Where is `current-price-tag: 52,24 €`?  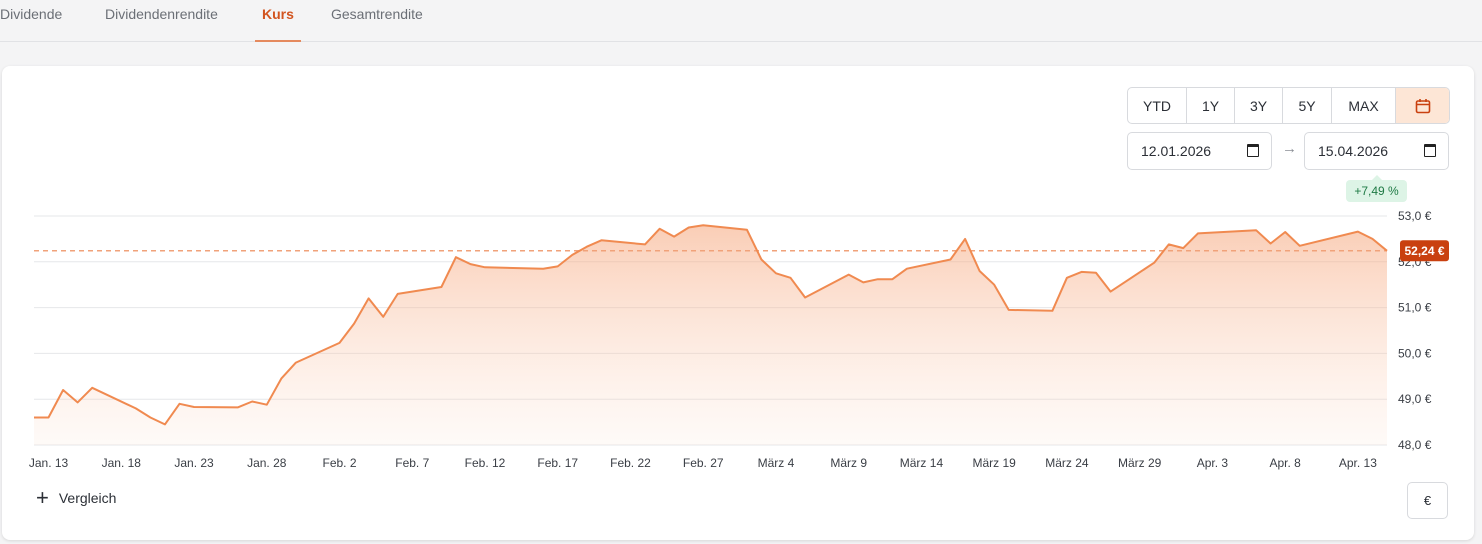 current-price-tag: 52,24 € is located at coordinates (1424, 251).